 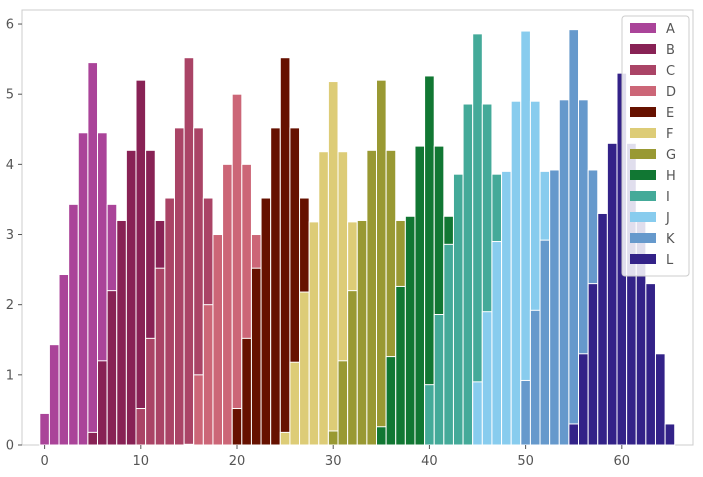 What do you see at coordinates (643, 175) in the screenshot?
I see `legend-swatch-h` at bounding box center [643, 175].